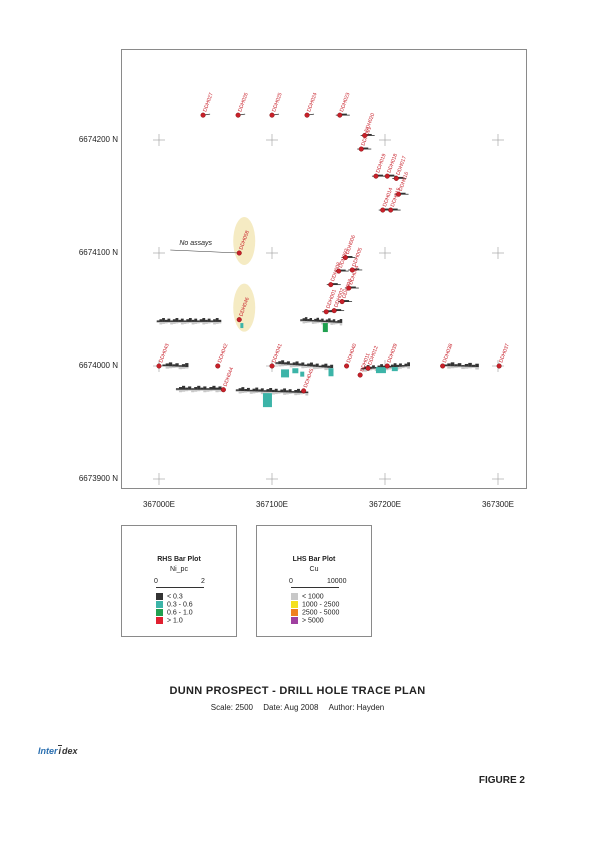 This screenshot has height=842, width=595. I want to click on author-text: Author: Hayden, so click(356, 707).